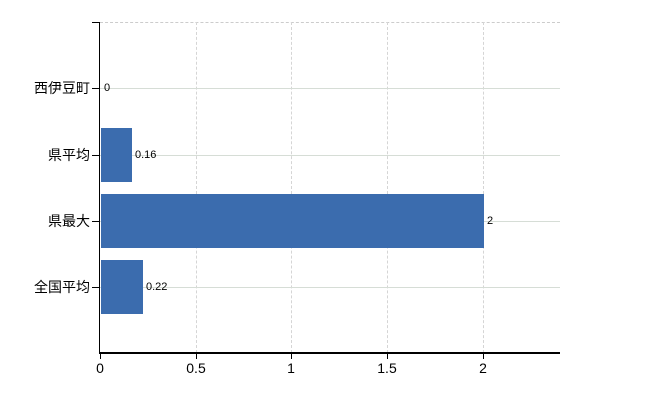 The image size is (650, 400). What do you see at coordinates (330, 22) in the screenshot?
I see `plot-top-dashed-border` at bounding box center [330, 22].